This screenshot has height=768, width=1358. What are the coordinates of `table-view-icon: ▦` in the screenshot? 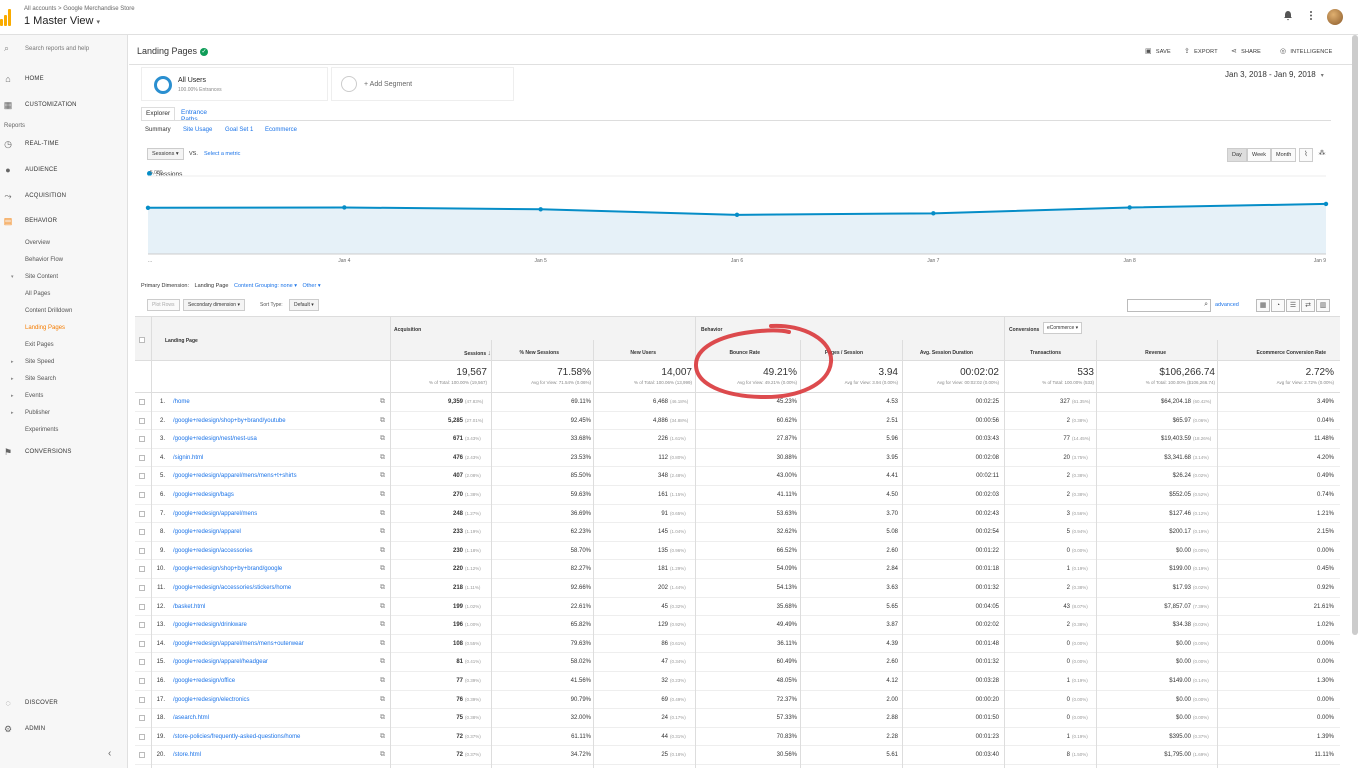 It's located at (1263, 305).